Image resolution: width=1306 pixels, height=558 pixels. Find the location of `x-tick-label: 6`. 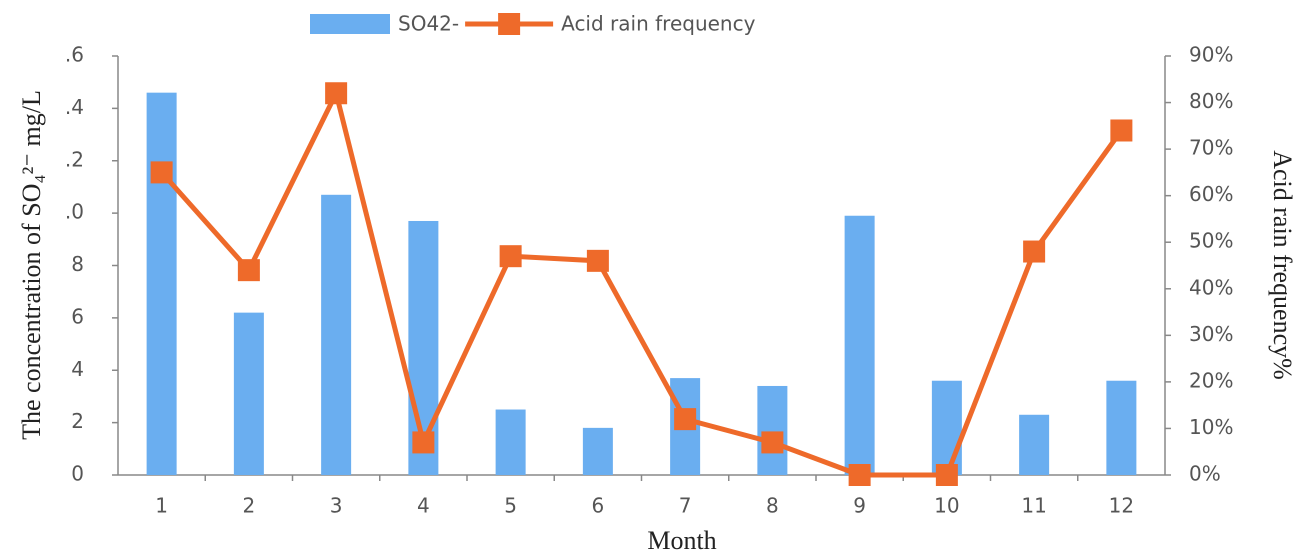

x-tick-label: 6 is located at coordinates (598, 506).